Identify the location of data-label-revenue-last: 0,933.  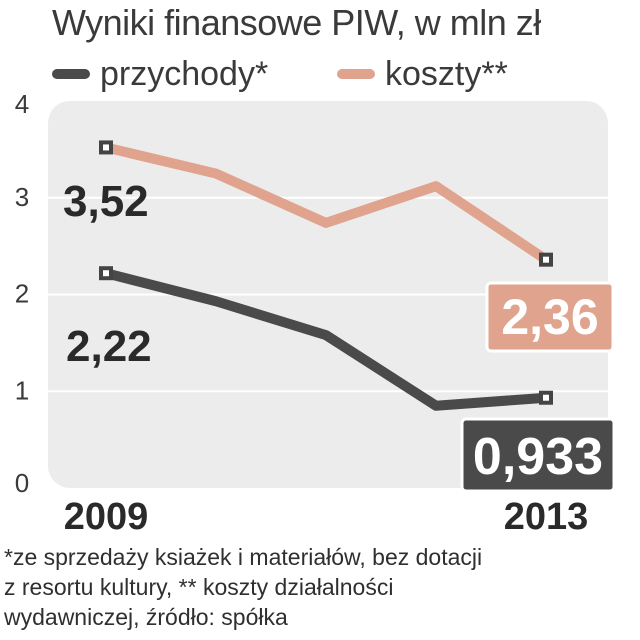
(538, 457).